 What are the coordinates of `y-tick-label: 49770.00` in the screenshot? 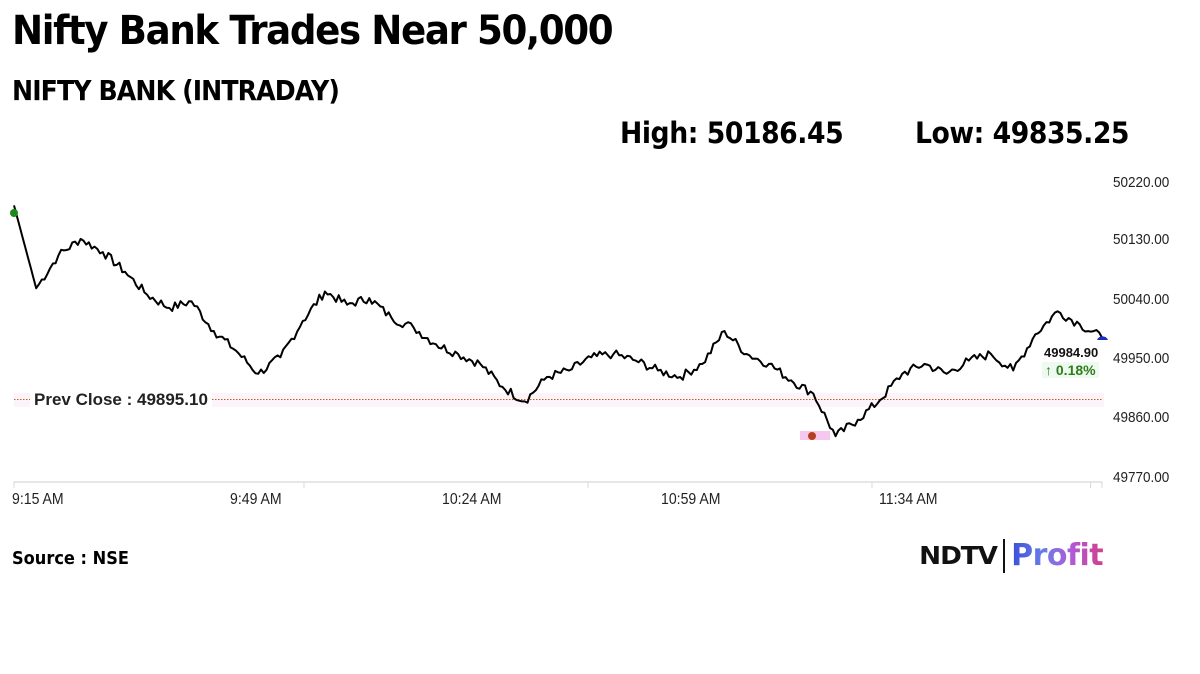 It's located at (1141, 477).